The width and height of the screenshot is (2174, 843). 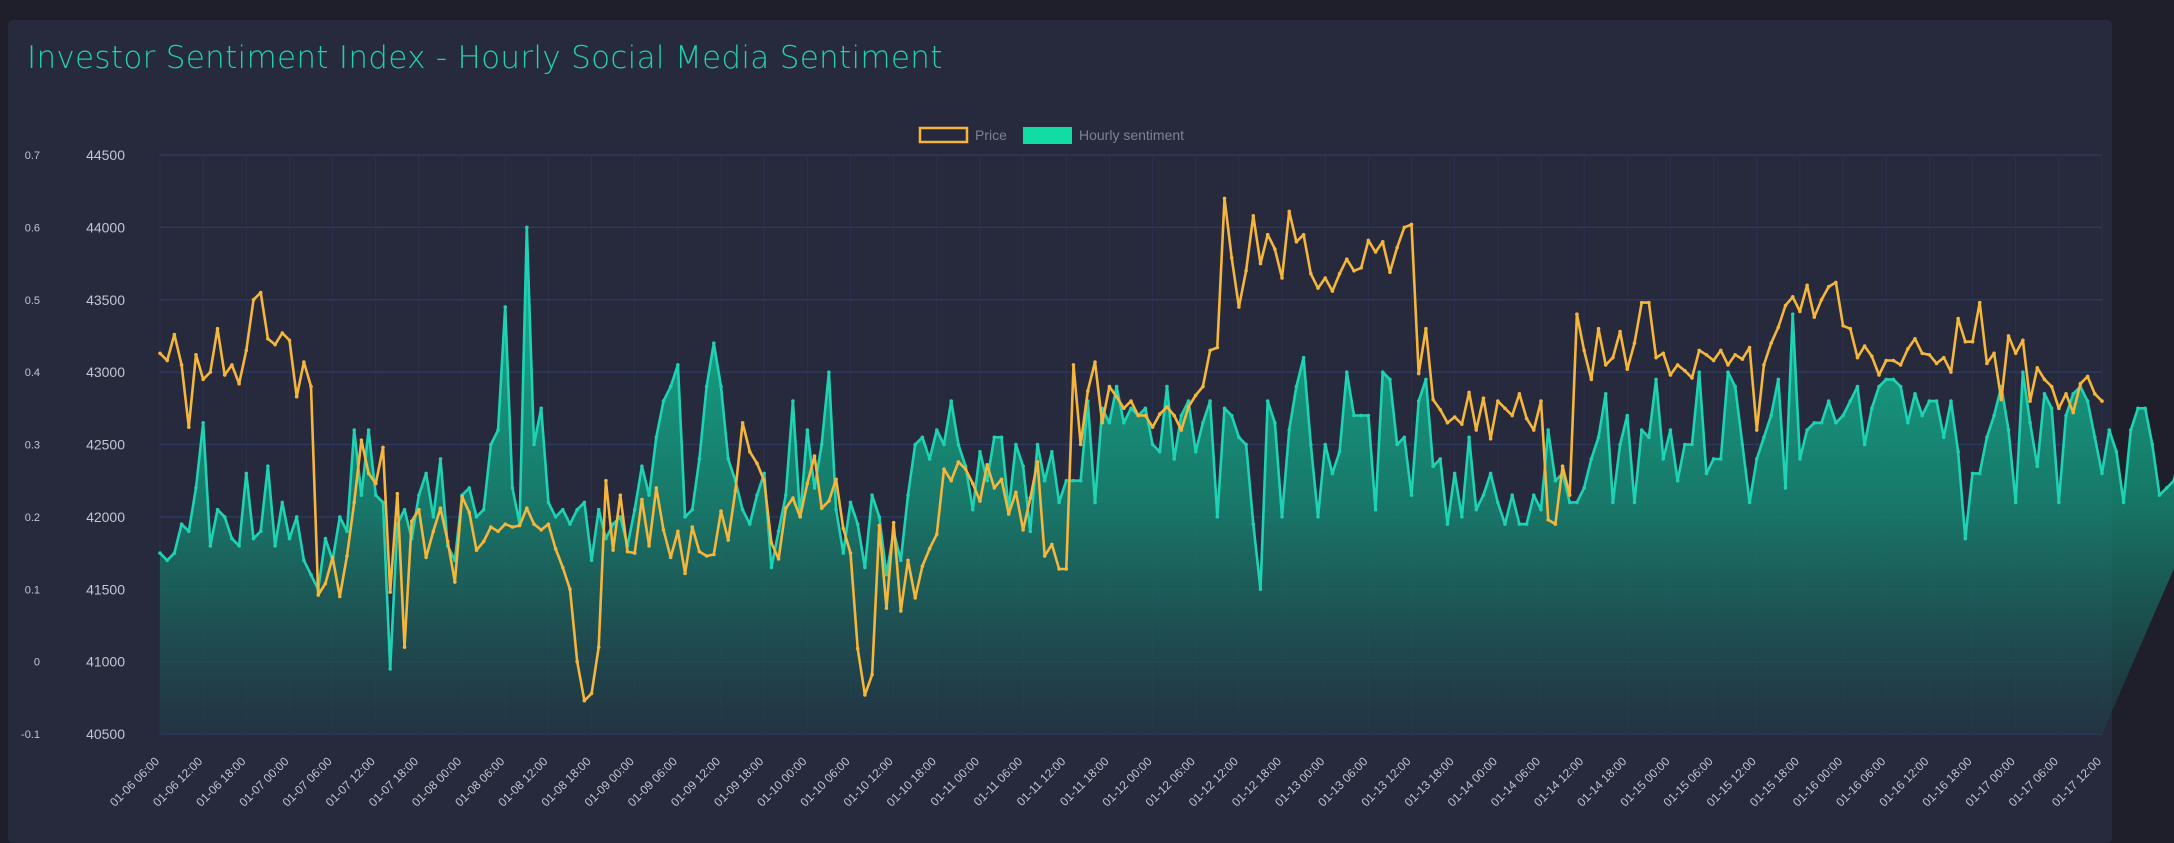 I want to click on legend-sentiment-swatch, so click(x=1047, y=135).